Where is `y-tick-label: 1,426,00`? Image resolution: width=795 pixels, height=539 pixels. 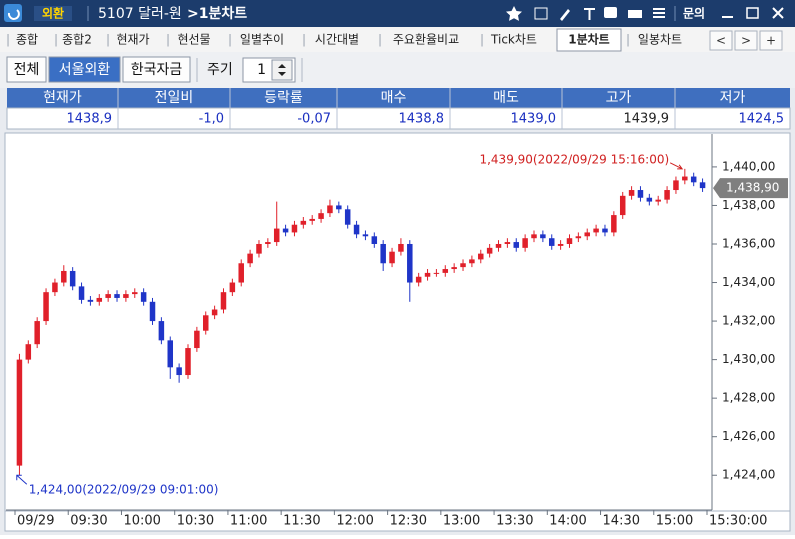
y-tick-label: 1,426,00 is located at coordinates (748, 436).